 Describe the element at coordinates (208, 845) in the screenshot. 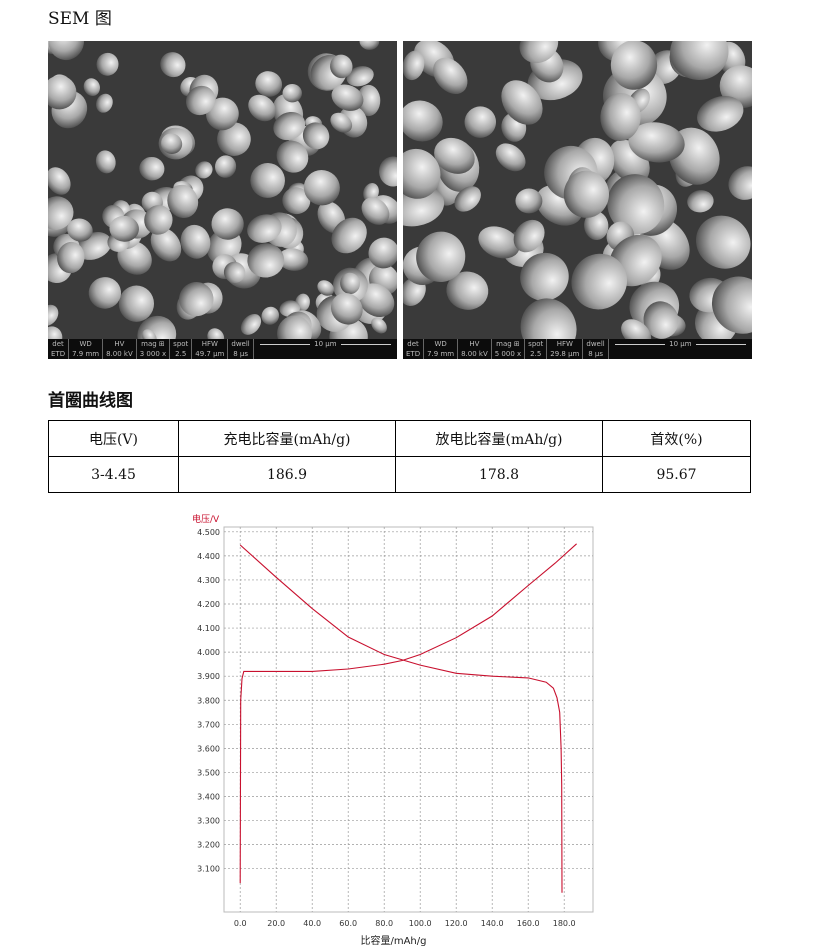

I see `y-tick-label: 3.200` at that location.